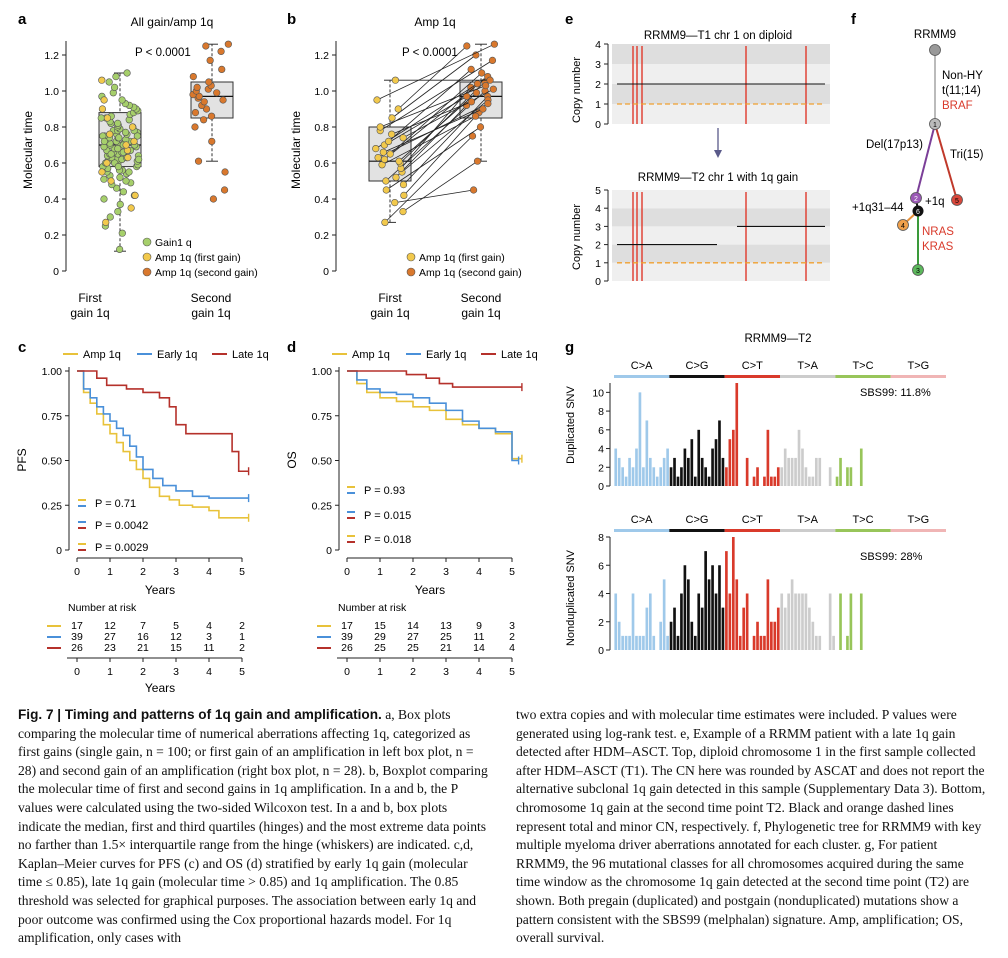  What do you see at coordinates (176, 626) in the screenshot?
I see `risk-count: 5` at bounding box center [176, 626].